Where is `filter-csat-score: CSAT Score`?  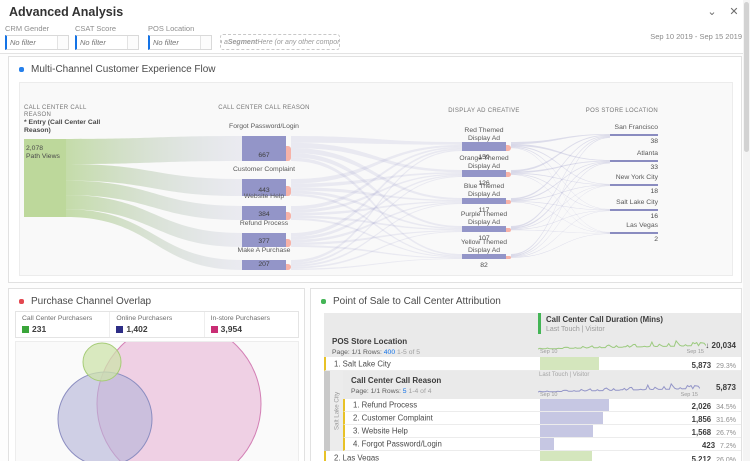 filter-csat-score: CSAT Score is located at coordinates (107, 37).